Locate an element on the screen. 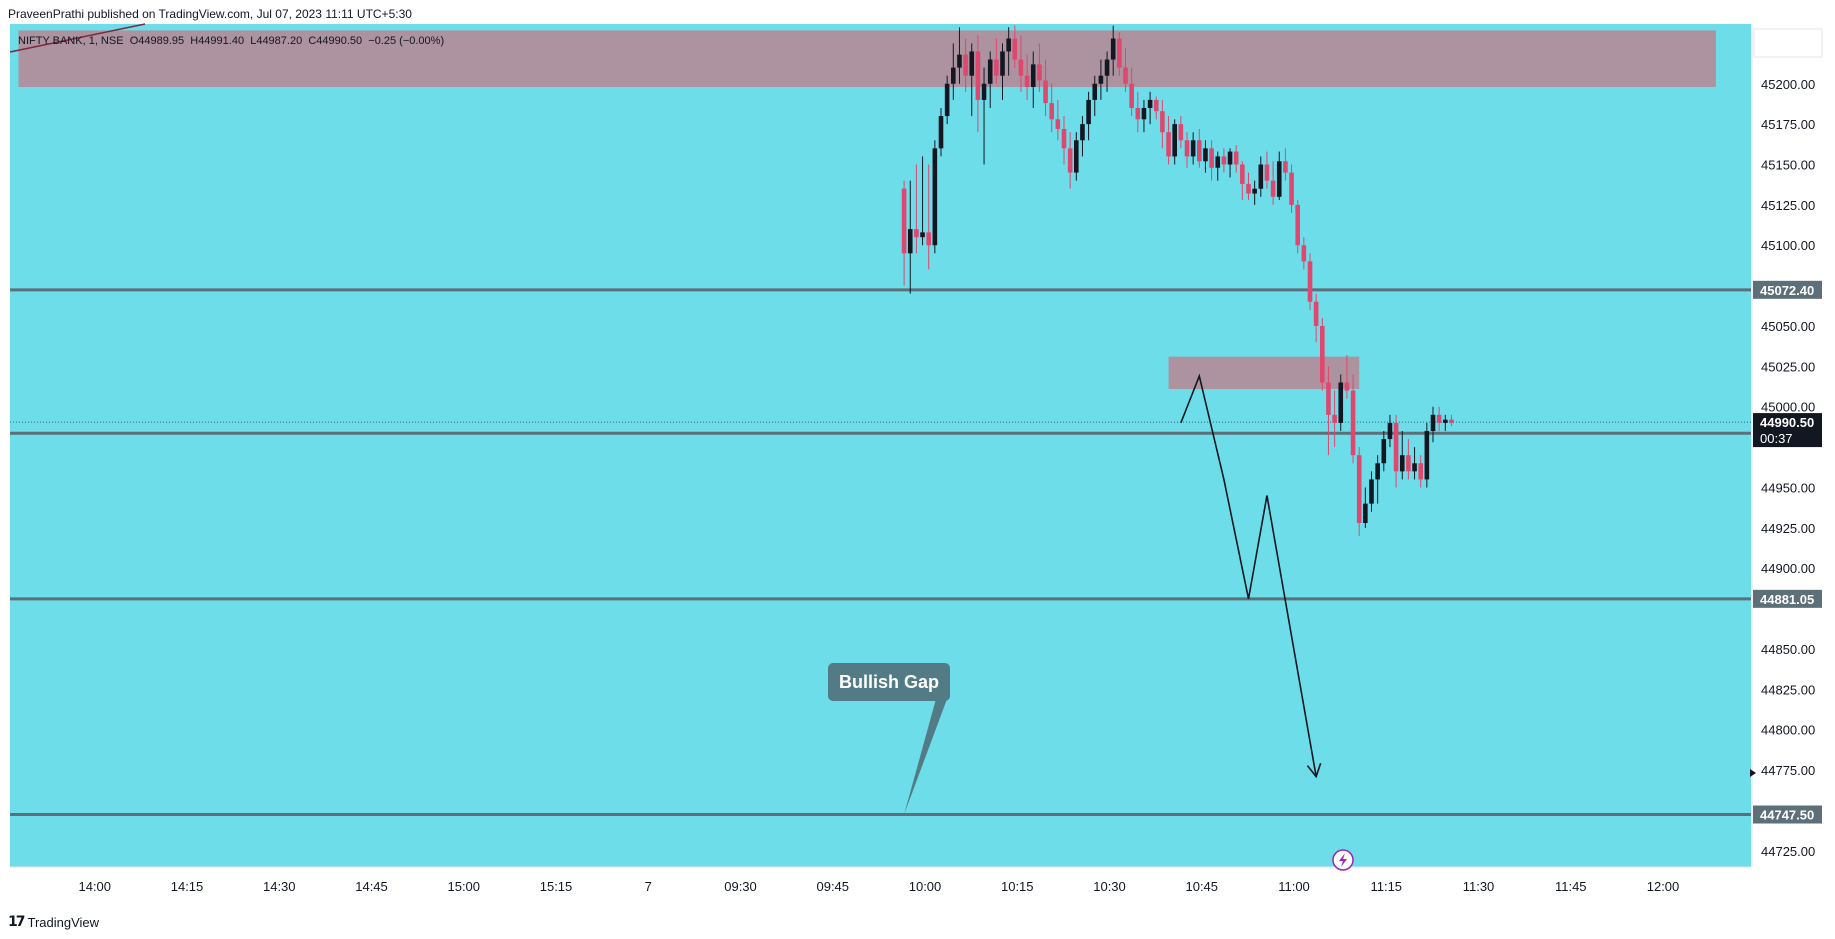 The width and height of the screenshot is (1835, 939). tradingview-brand: TradingView is located at coordinates (63, 922).